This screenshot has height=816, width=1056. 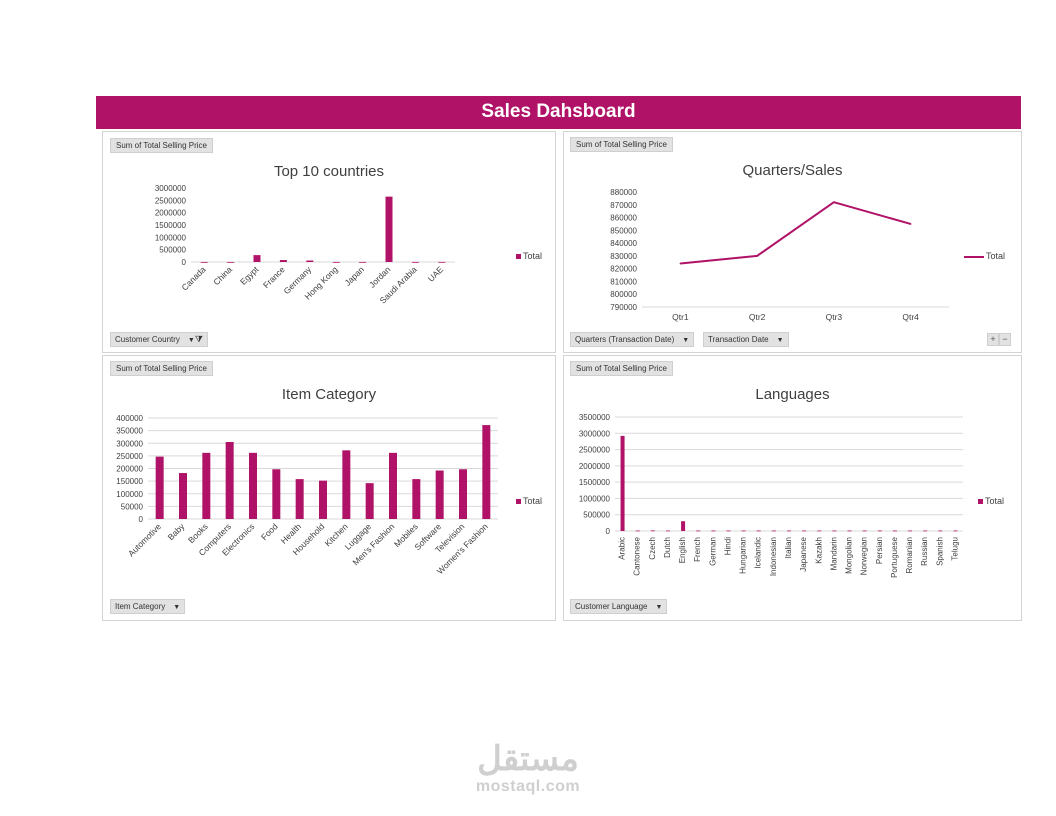 I want to click on x-tick-label: Arabic, so click(x=622, y=548).